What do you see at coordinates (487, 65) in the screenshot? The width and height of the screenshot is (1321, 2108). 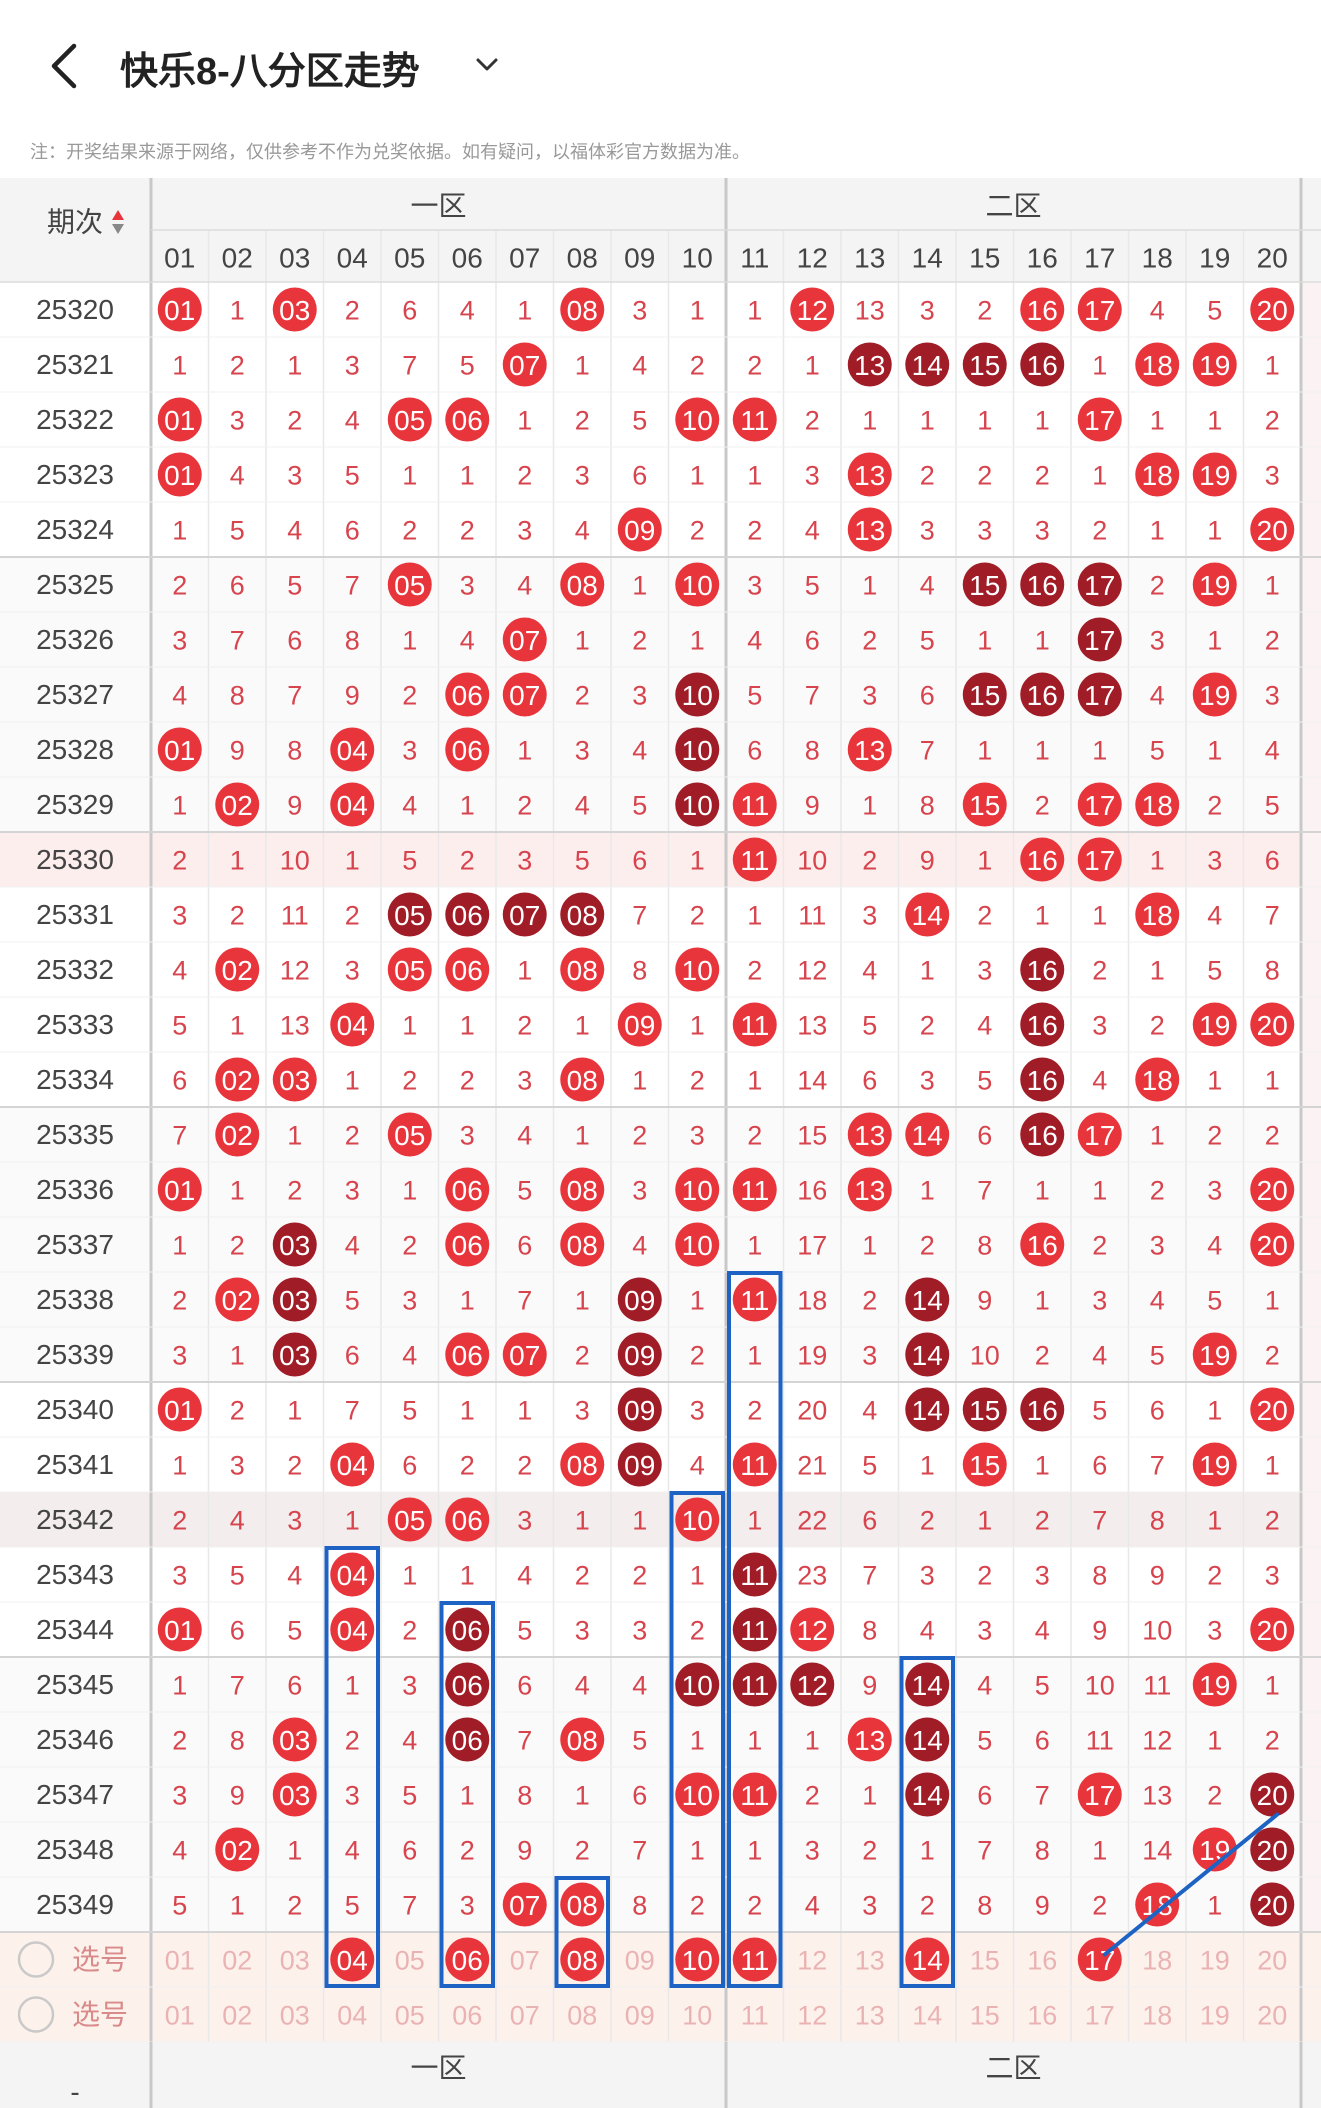 I see `chevron-down-icon` at bounding box center [487, 65].